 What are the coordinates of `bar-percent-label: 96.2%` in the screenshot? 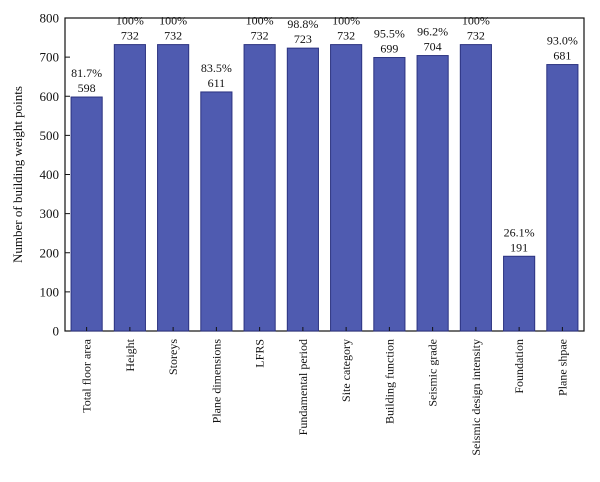 It's located at (432, 32).